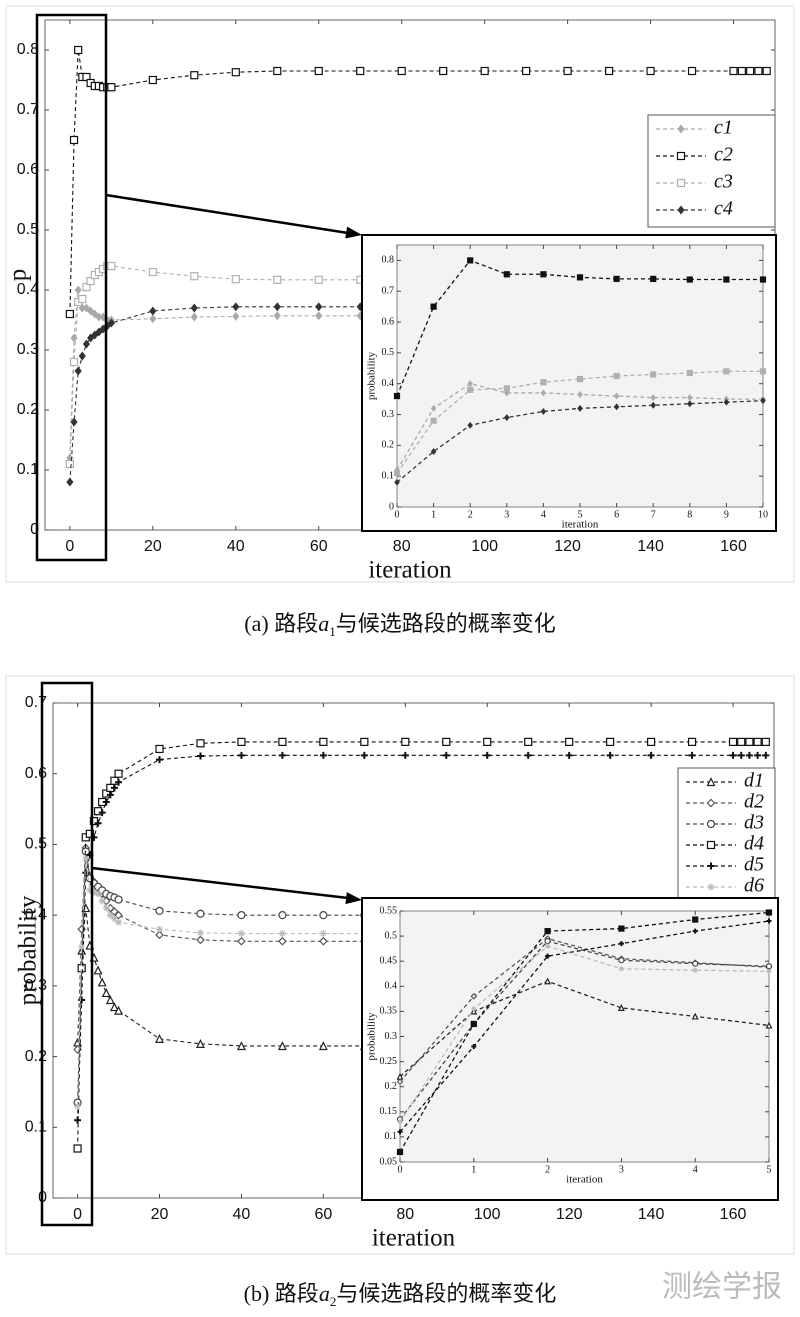  I want to click on arrow, so click(227, 214).